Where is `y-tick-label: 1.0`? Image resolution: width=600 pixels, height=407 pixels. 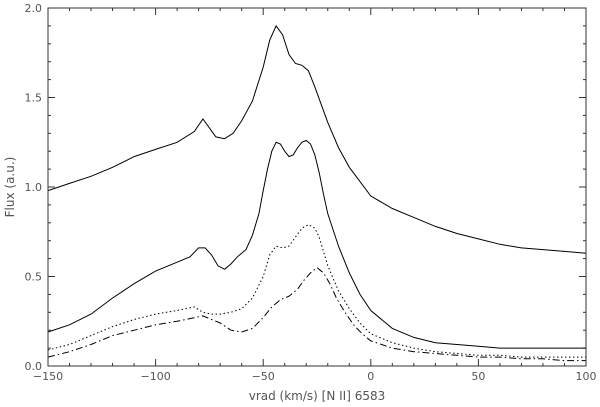
y-tick-label: 1.0 is located at coordinates (34, 187).